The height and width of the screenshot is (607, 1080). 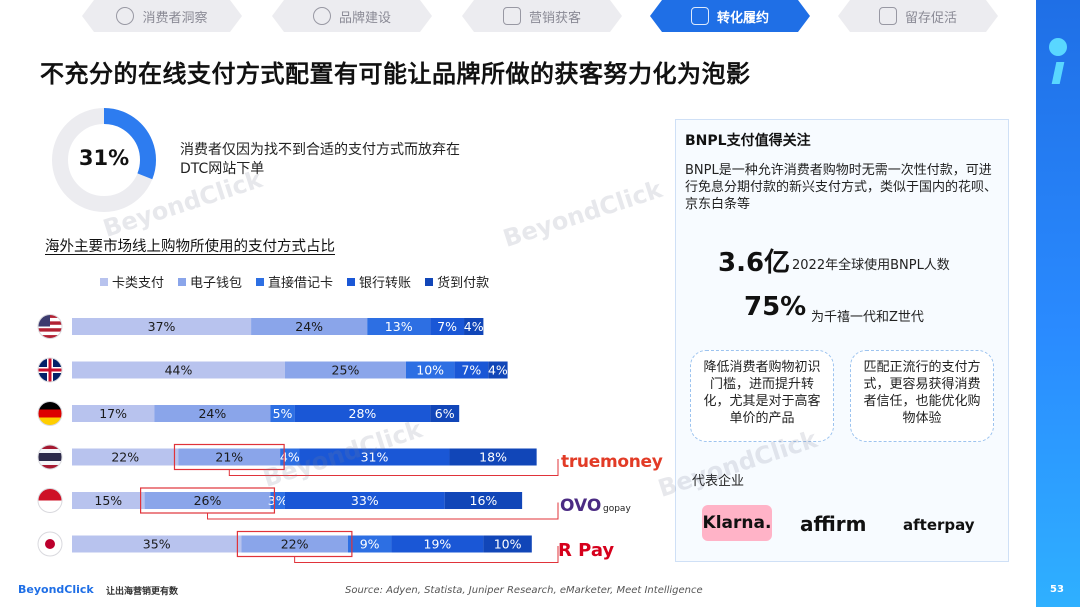 I want to click on tab-label: 品牌建设, so click(x=364, y=18).